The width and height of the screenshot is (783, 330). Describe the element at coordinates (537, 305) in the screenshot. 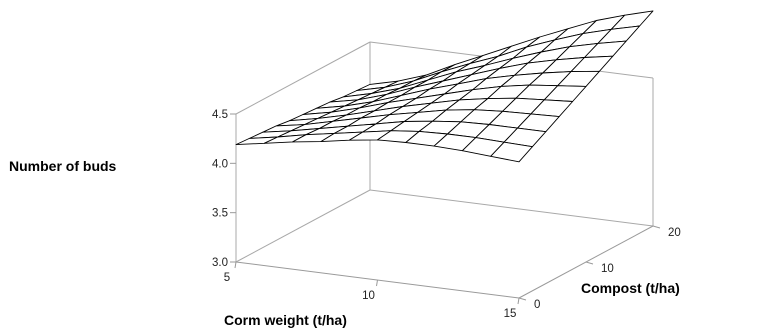

I see `y-tick-label: 0` at that location.